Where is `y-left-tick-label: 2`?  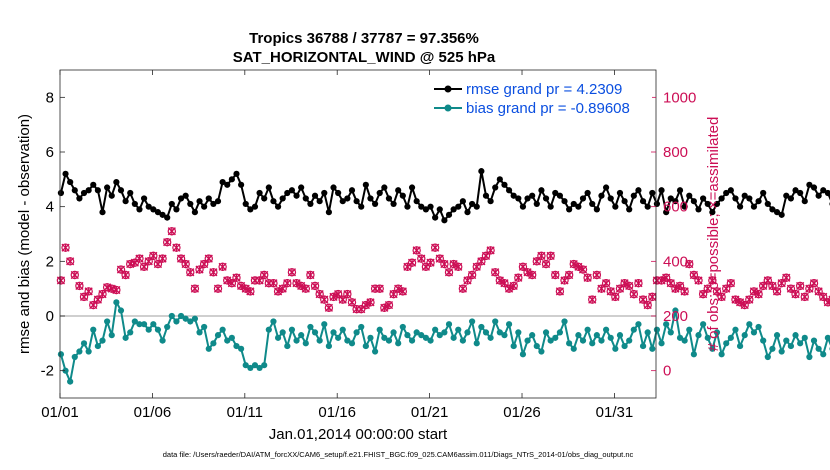
y-left-tick-label: 2 is located at coordinates (50, 261).